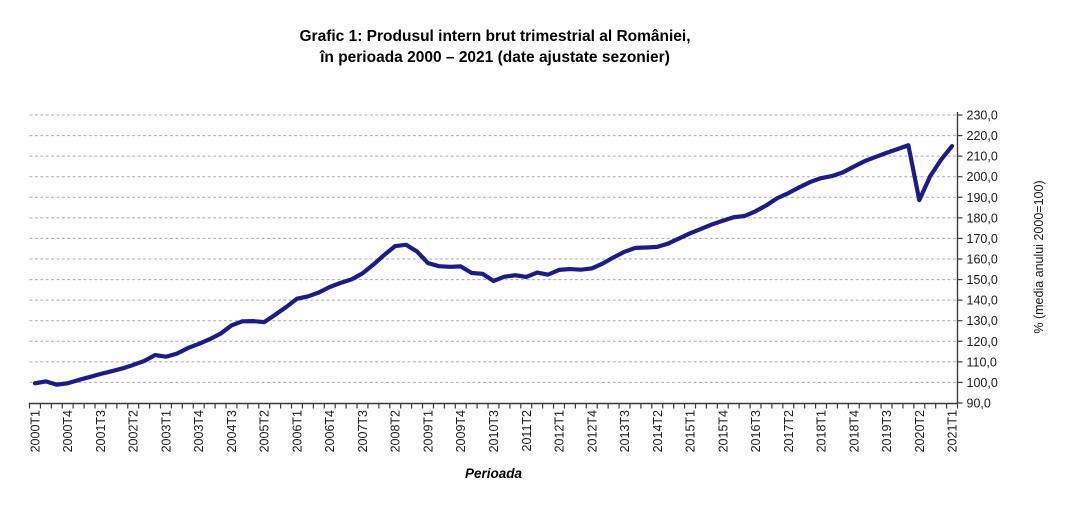  What do you see at coordinates (960, 259) in the screenshot?
I see `y-axis-tick-marks` at bounding box center [960, 259].